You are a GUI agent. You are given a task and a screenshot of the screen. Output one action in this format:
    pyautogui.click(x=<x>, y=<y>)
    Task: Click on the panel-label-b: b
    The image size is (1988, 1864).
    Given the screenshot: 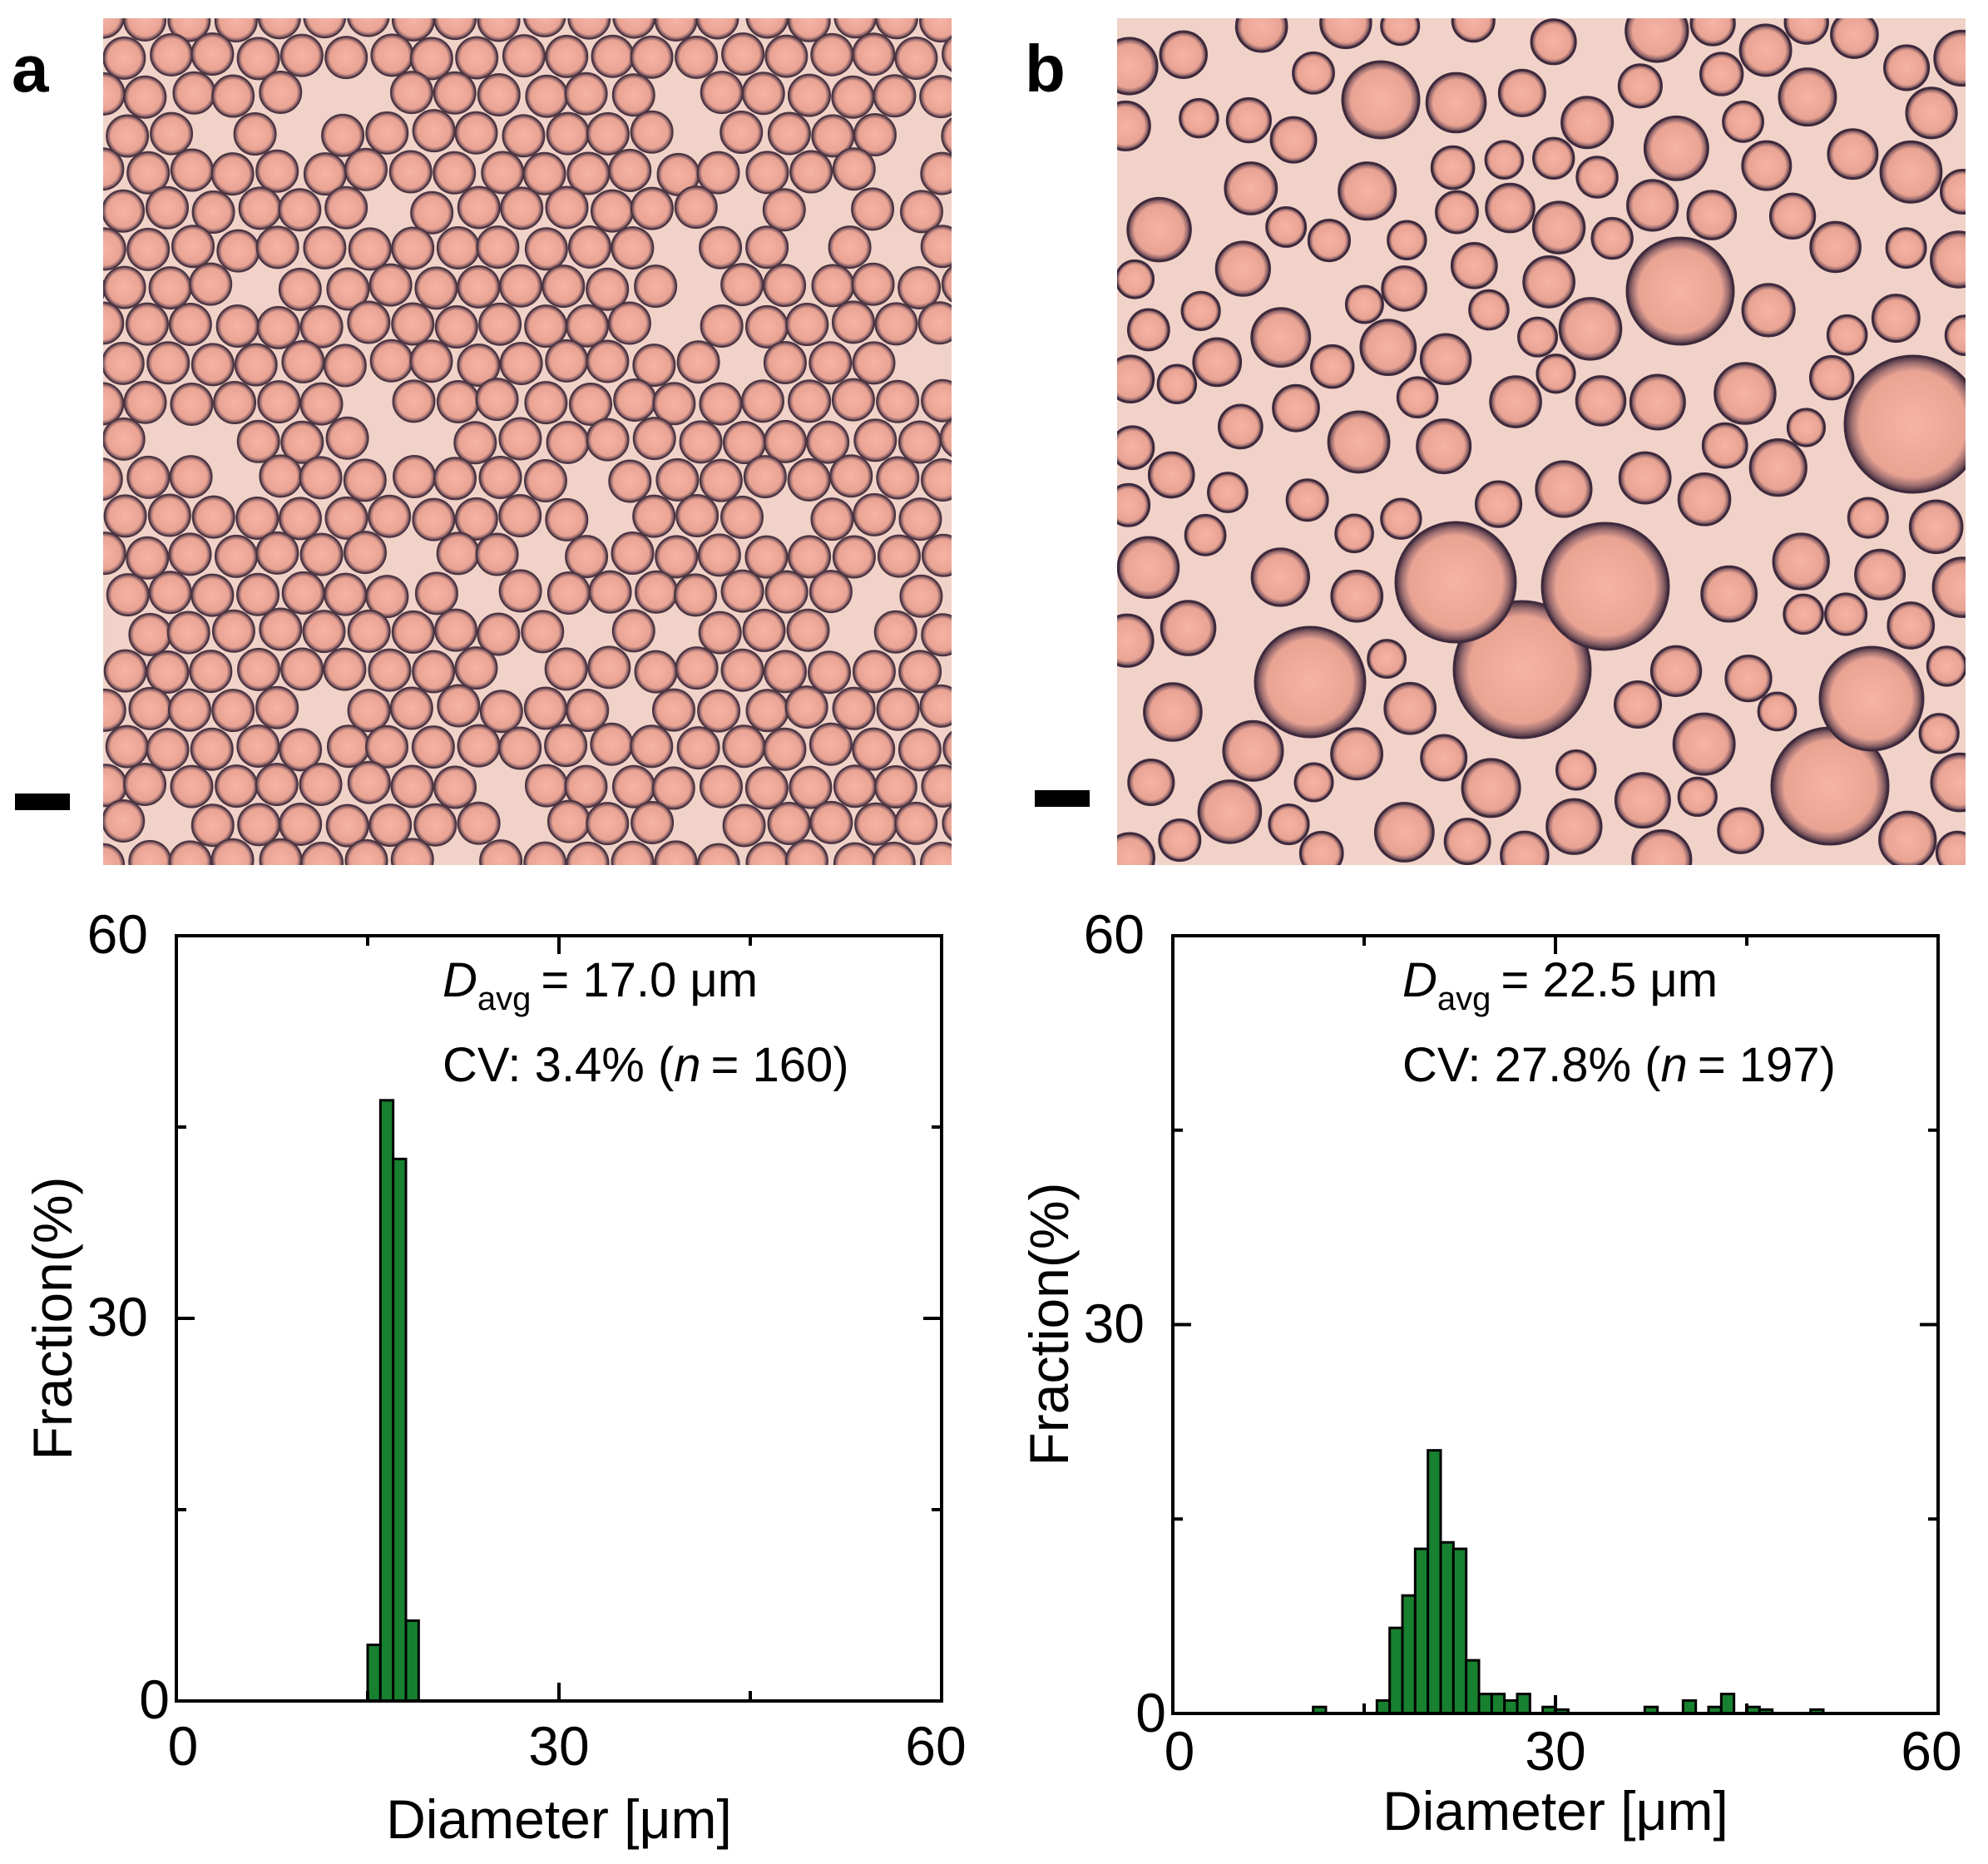 What is the action you would take?
    pyautogui.click(x=1045, y=69)
    